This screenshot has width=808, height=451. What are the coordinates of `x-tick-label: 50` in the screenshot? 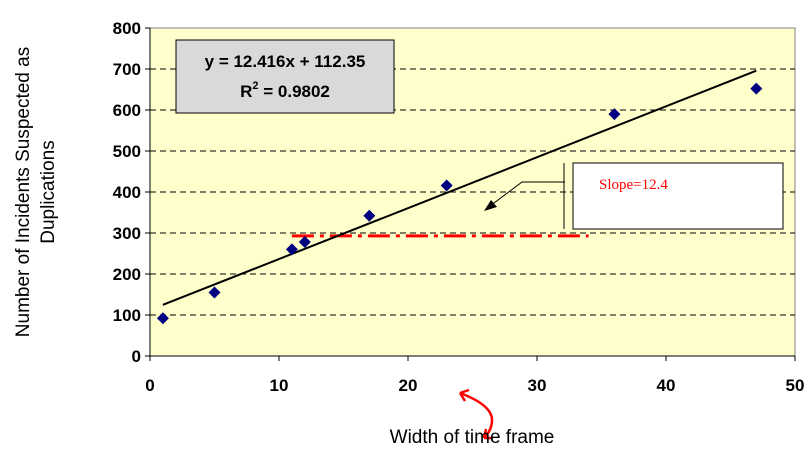 It's located at (795, 385).